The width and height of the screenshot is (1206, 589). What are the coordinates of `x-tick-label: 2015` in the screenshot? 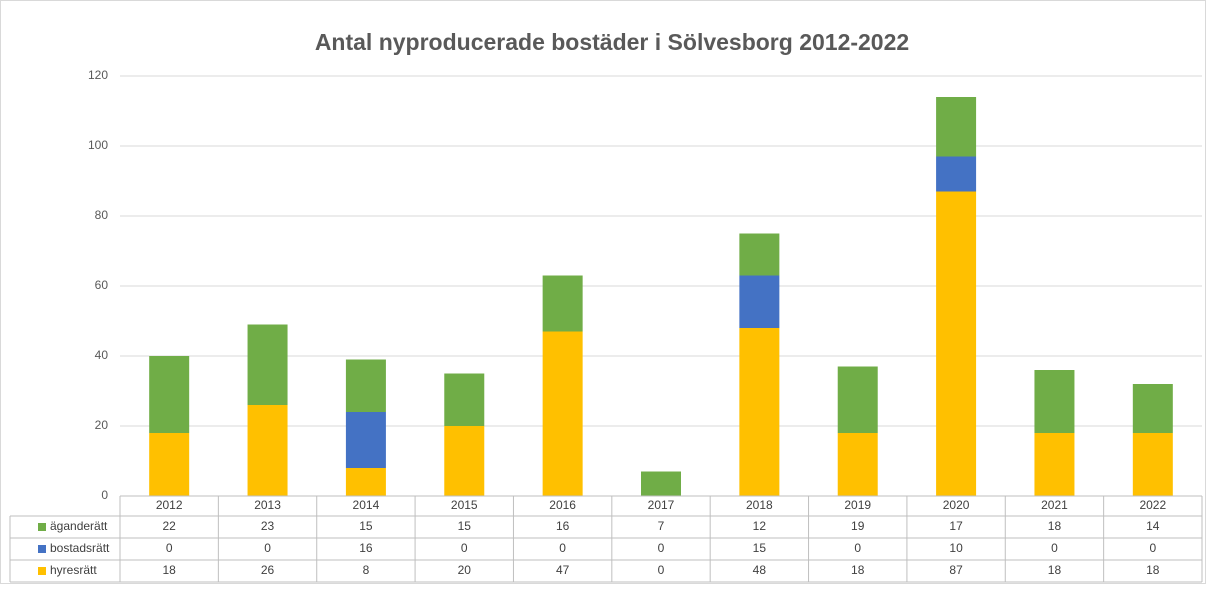 It's located at (464, 505).